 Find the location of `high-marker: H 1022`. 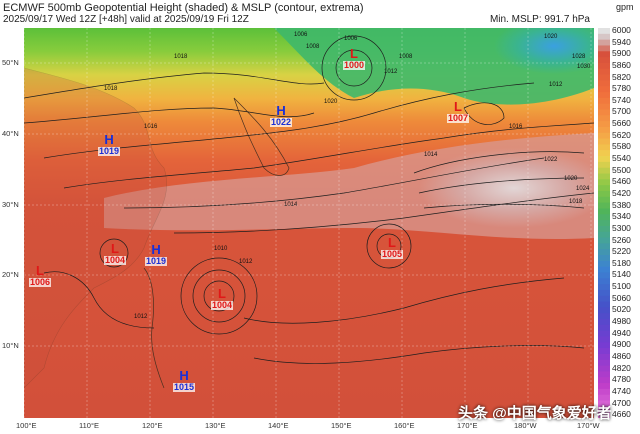

high-marker: H 1022 is located at coordinates (281, 115).